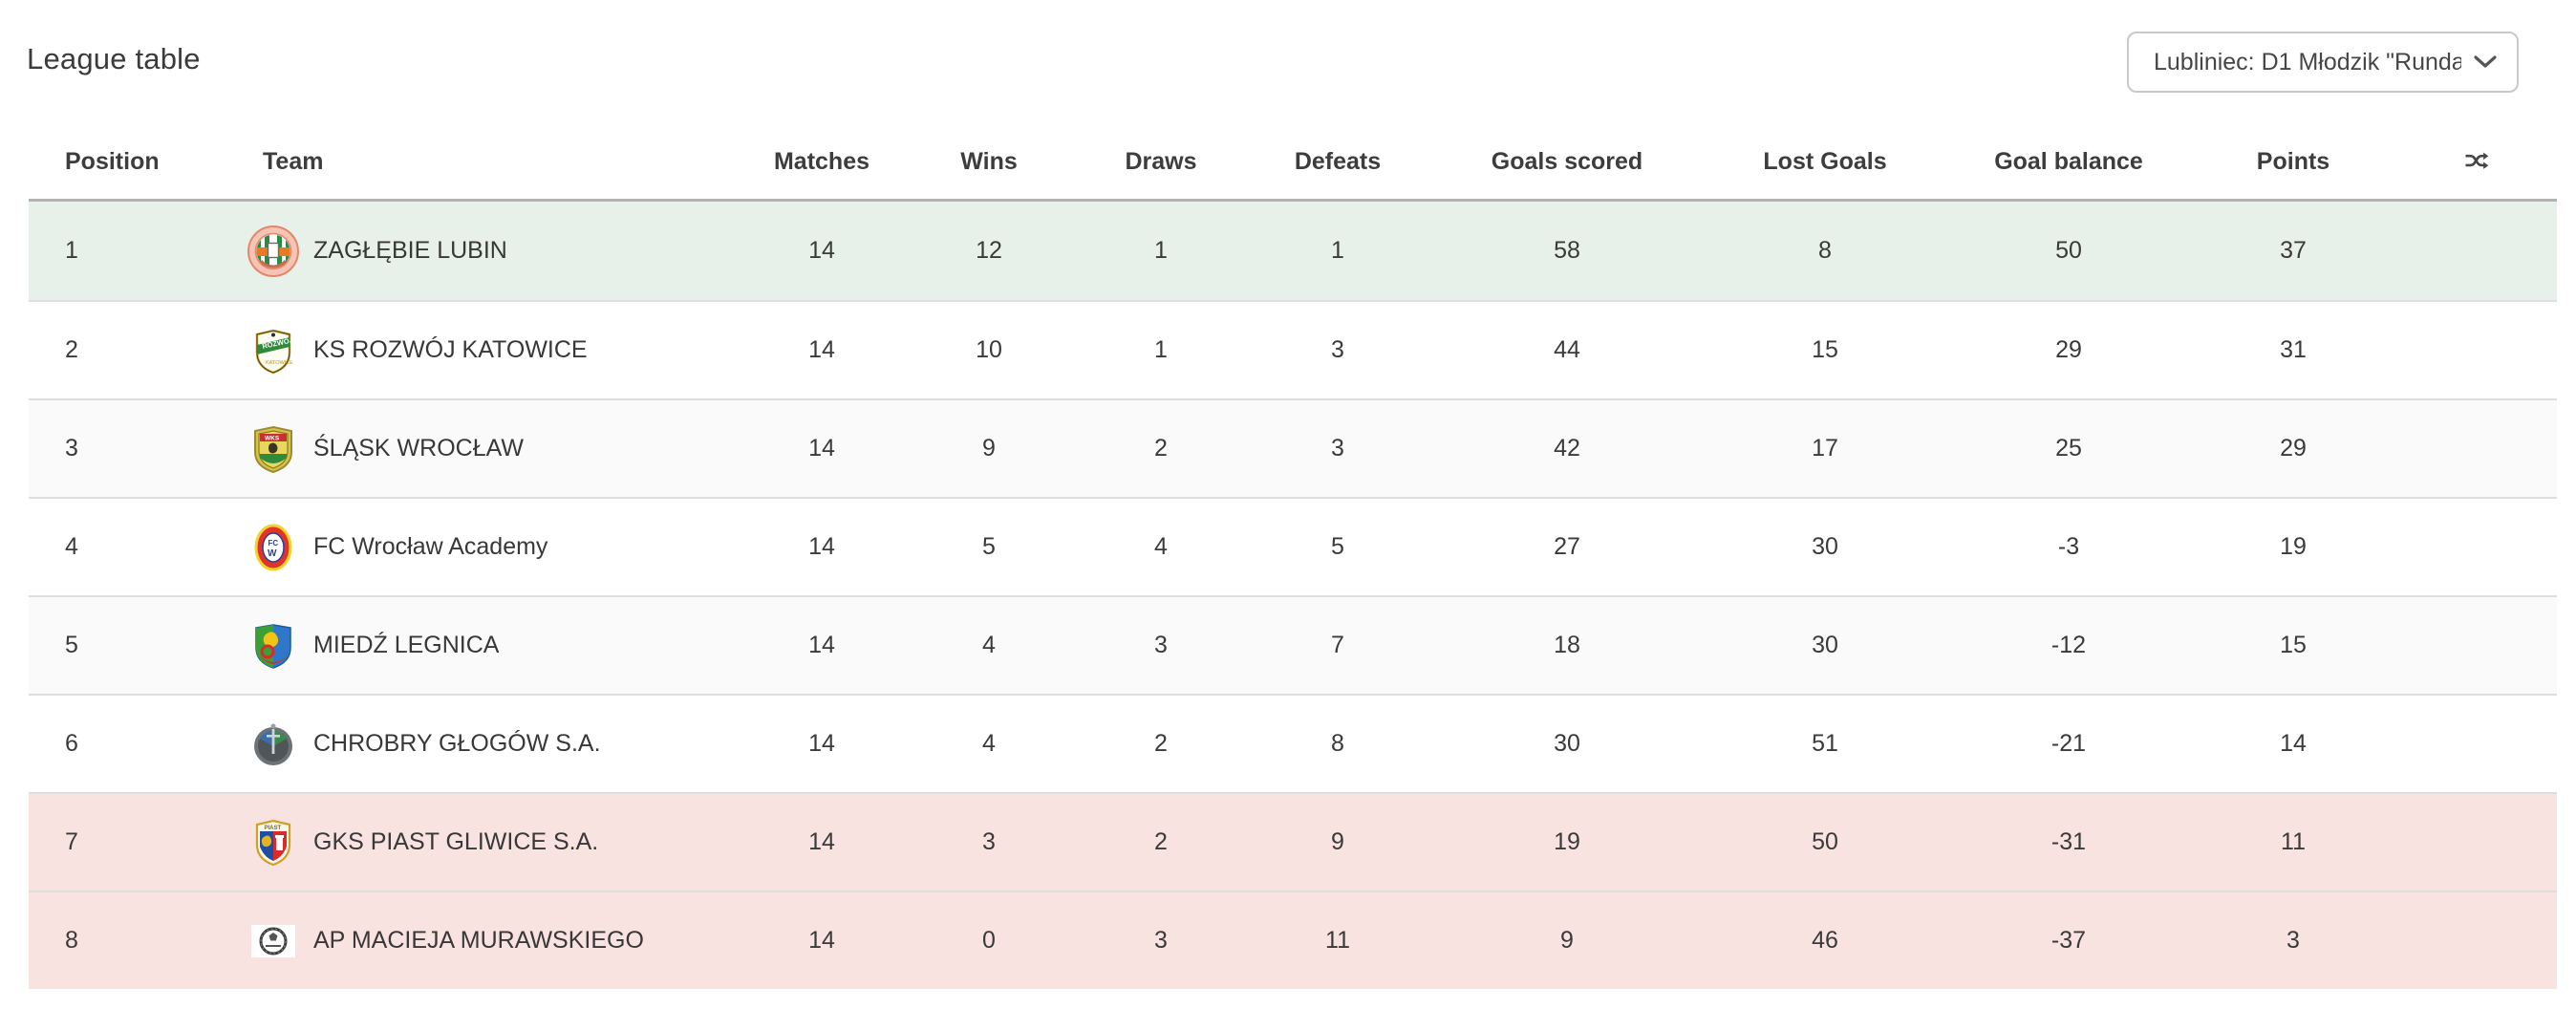 This screenshot has width=2576, height=1009. I want to click on lost-goals-cell: 15, so click(1825, 349).